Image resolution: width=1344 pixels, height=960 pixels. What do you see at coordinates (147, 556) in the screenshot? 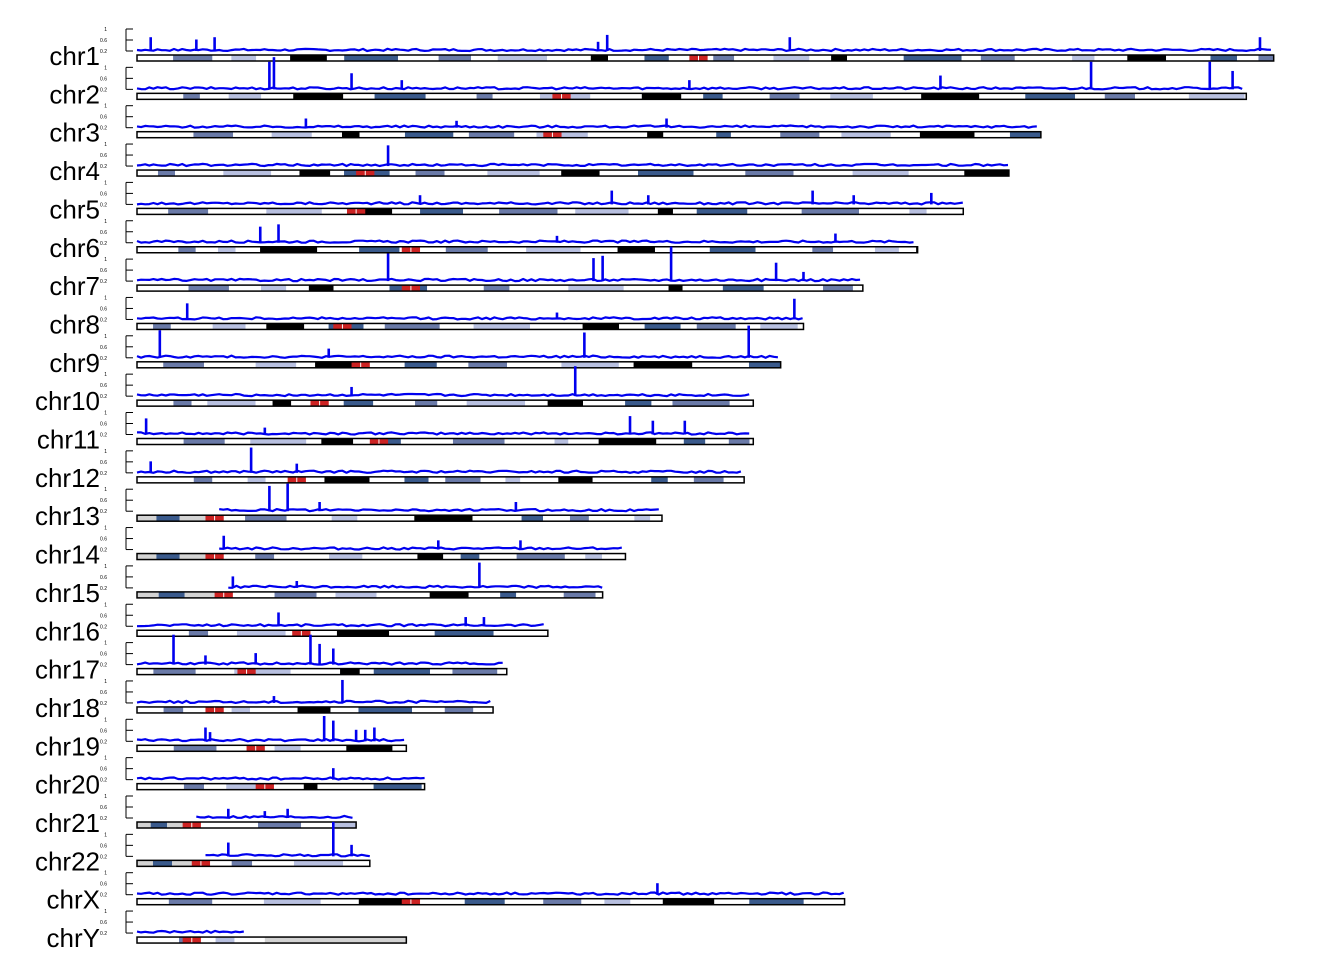
I see `band-stalk` at bounding box center [147, 556].